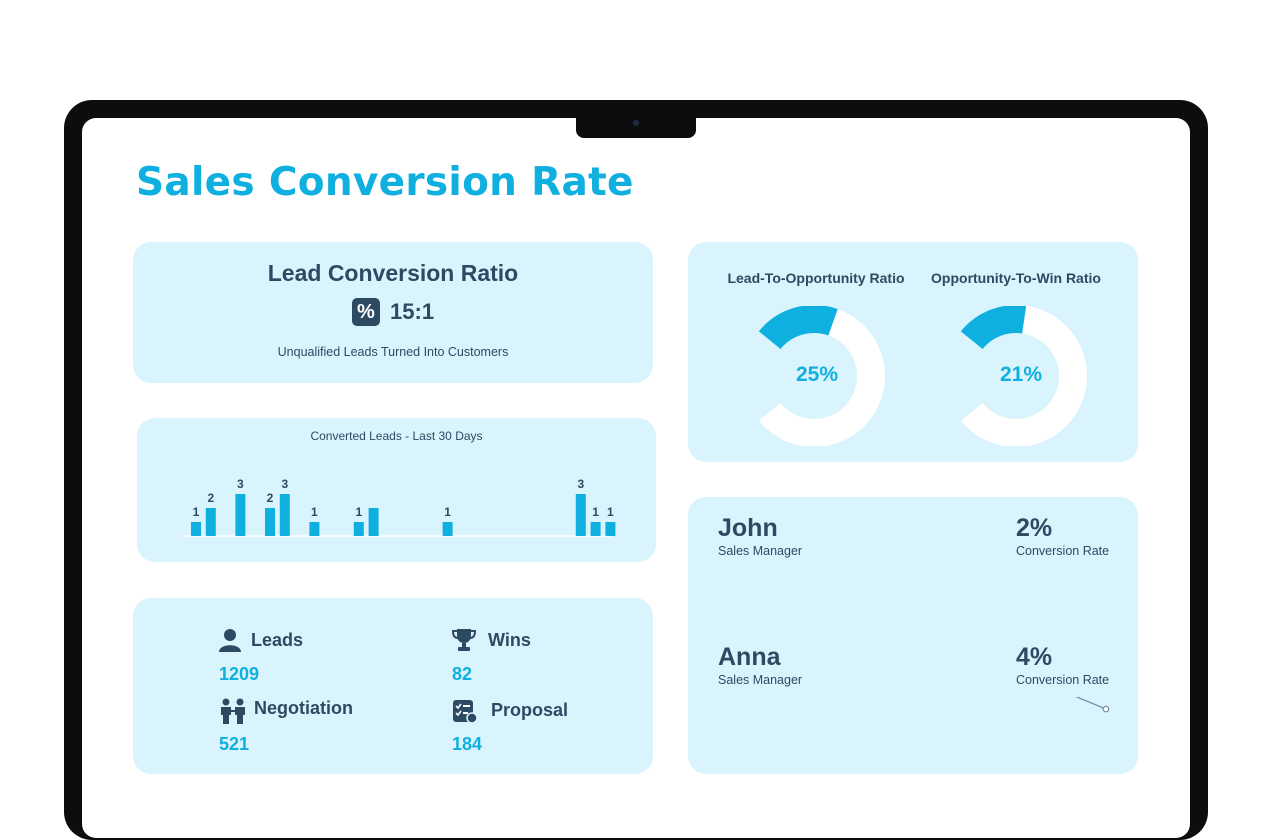 This screenshot has width=1272, height=840. Describe the element at coordinates (1034, 528) in the screenshot. I see `manager-conversion-rate: 2%` at that location.